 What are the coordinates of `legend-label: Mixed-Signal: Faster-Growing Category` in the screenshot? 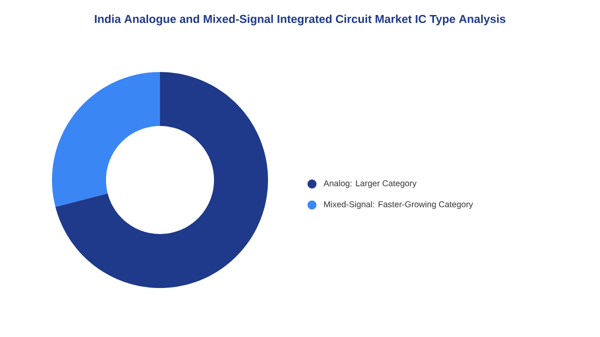 It's located at (398, 205).